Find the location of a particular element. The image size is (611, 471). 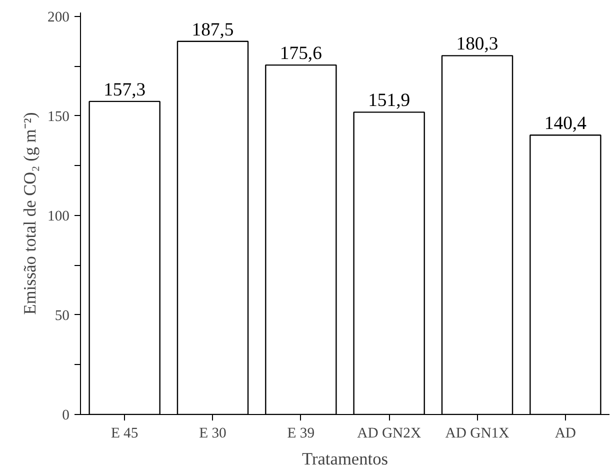

x-tick-label: AD GN1X is located at coordinates (477, 434).